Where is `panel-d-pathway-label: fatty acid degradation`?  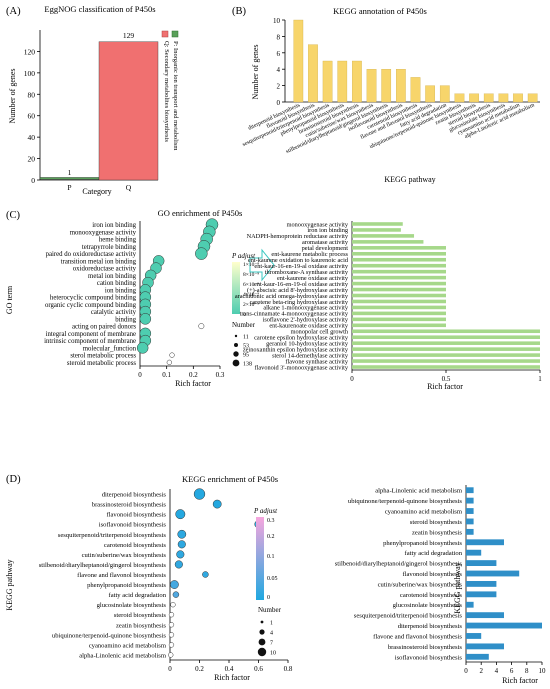
panel-d-pathway-label: fatty acid degradation is located at coordinates (138, 595).